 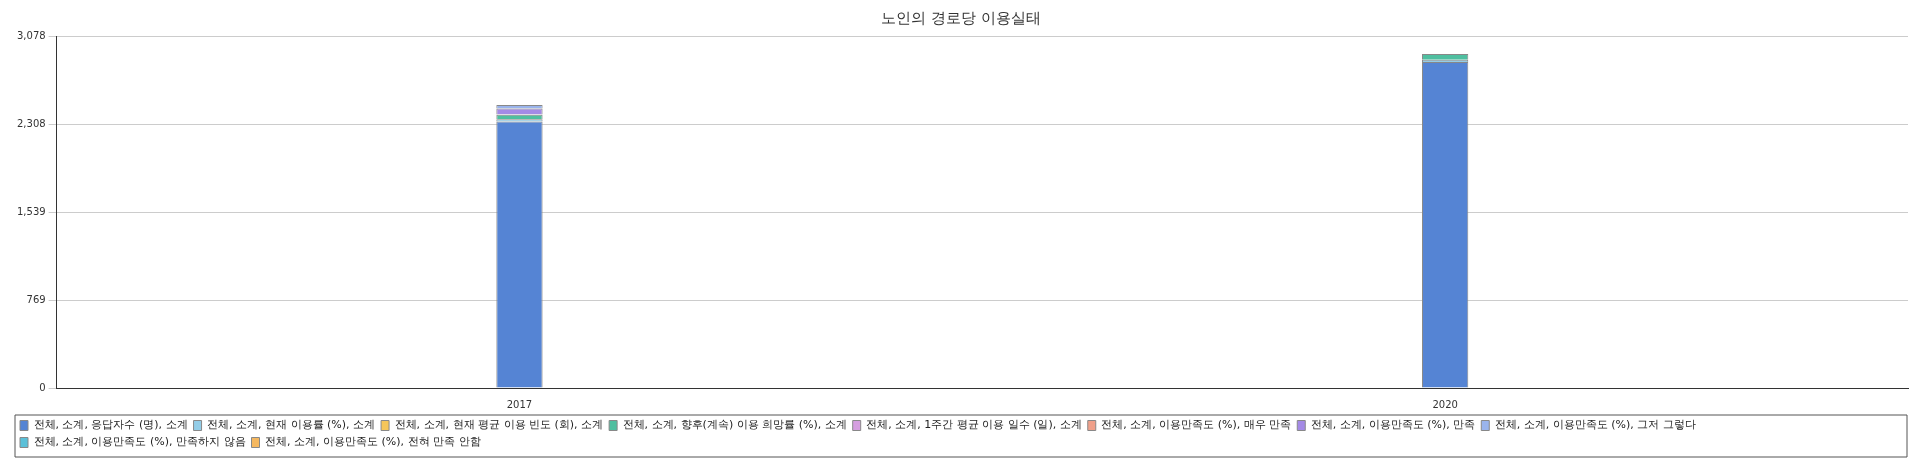 What do you see at coordinates (291, 425) in the screenshot?
I see `legend-label: 전체, 소계, 현재 이용률 (%), 소계` at bounding box center [291, 425].